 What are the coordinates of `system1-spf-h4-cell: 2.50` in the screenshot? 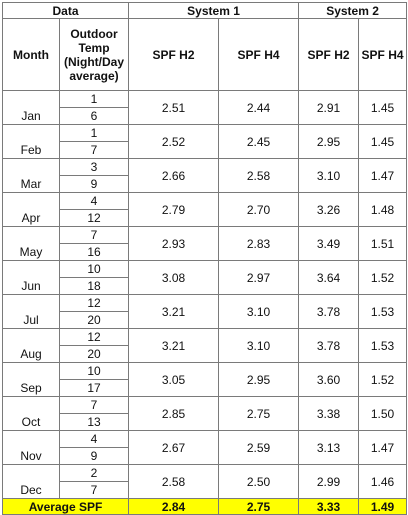 It's located at (259, 481).